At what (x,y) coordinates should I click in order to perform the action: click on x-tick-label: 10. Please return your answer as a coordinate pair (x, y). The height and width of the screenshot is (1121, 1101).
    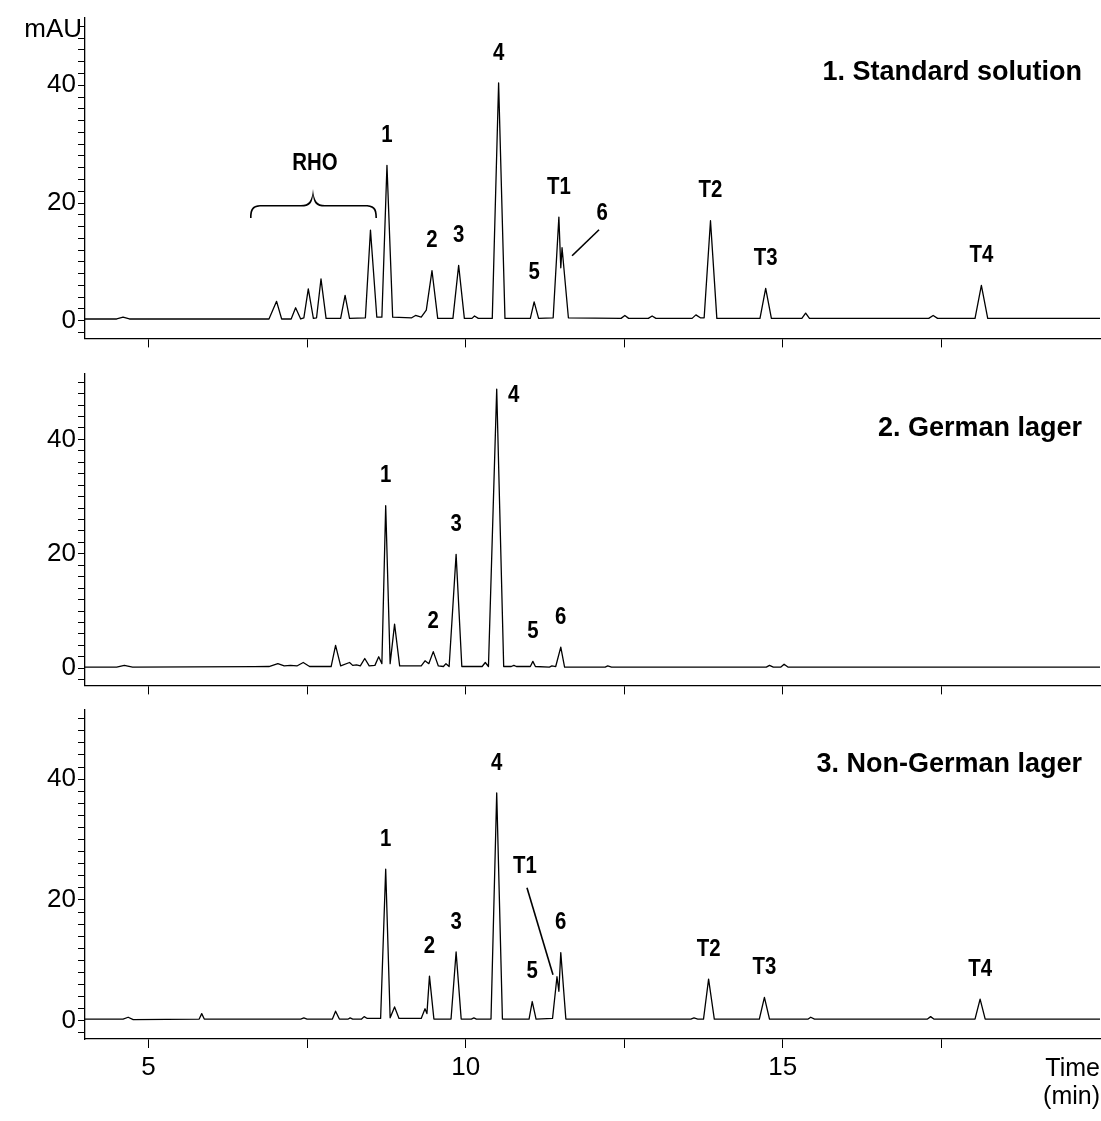
    Looking at the image, I should click on (466, 1065).